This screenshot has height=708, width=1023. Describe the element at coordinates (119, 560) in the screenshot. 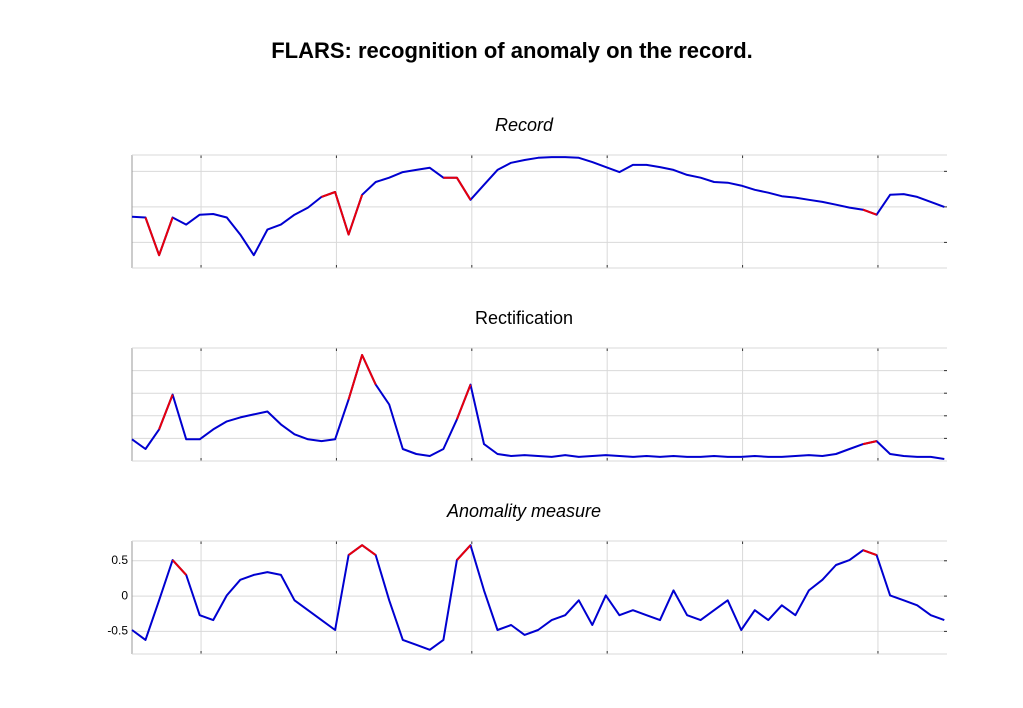

I see `y-tick-label: 0.5` at that location.